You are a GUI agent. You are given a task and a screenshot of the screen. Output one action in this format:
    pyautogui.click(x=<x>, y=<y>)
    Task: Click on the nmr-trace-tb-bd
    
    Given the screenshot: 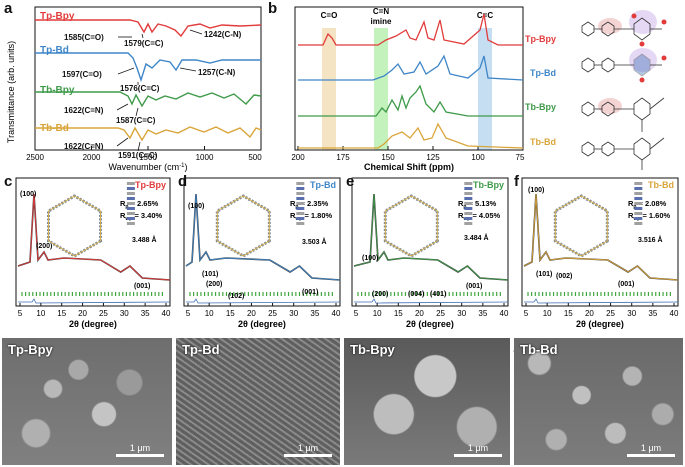 What is the action you would take?
    pyautogui.click(x=411, y=135)
    